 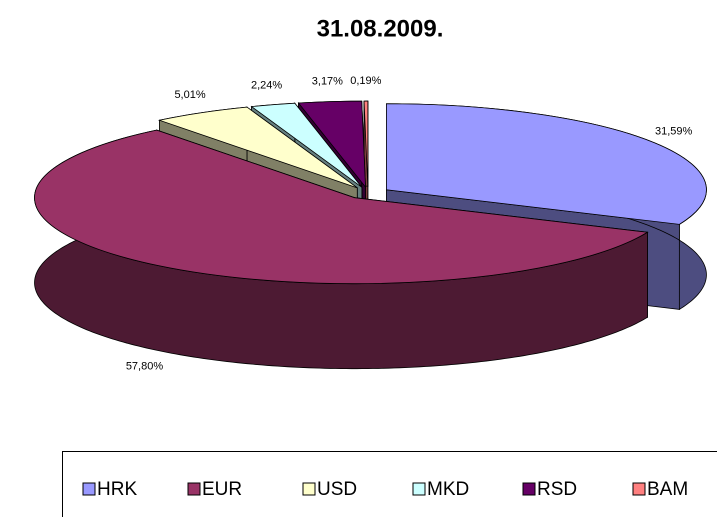 I want to click on chart-title: 31.08.2009., so click(x=380, y=28).